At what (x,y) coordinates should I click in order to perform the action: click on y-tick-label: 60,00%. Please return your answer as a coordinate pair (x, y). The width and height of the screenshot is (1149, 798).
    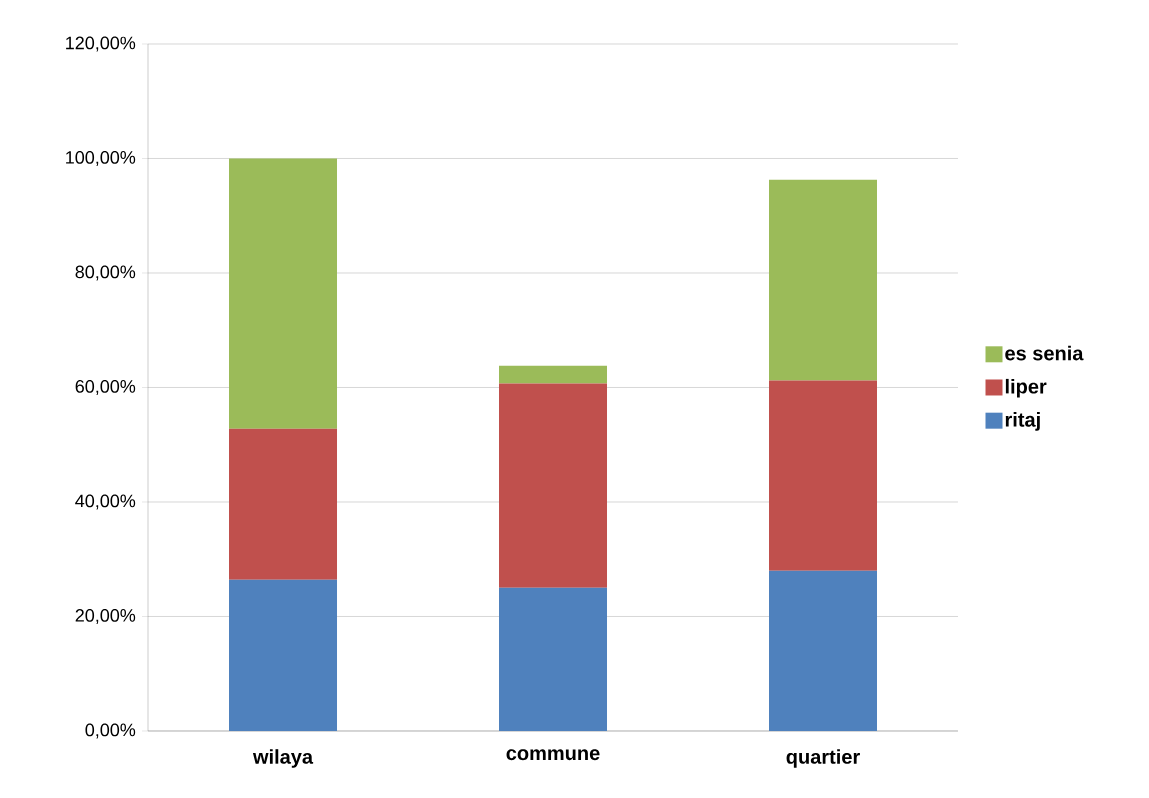
    Looking at the image, I should click on (105, 387).